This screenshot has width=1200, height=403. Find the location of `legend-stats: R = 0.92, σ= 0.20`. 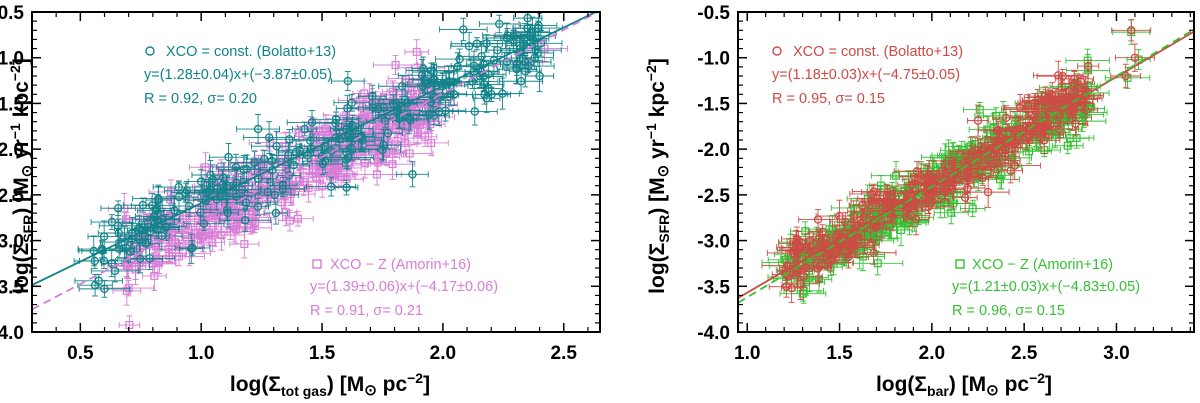

legend-stats: R = 0.92, σ= 0.20 is located at coordinates (200, 99).